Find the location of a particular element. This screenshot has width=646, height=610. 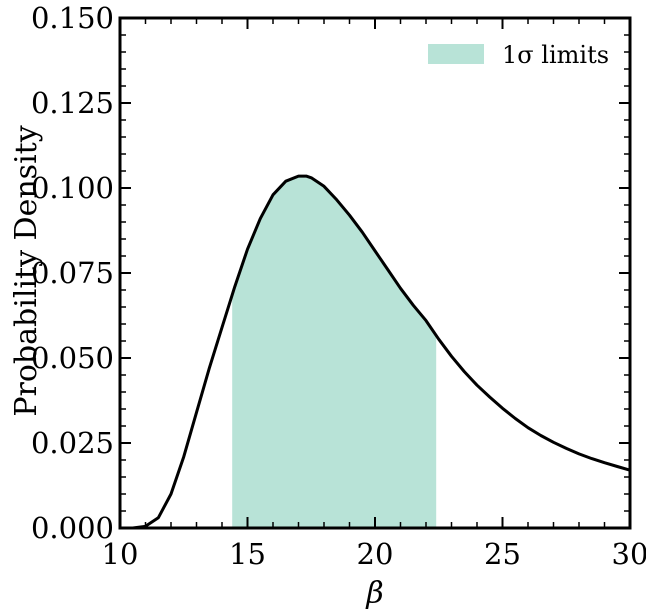

y-tick-label: 0.075 is located at coordinates (72, 273).